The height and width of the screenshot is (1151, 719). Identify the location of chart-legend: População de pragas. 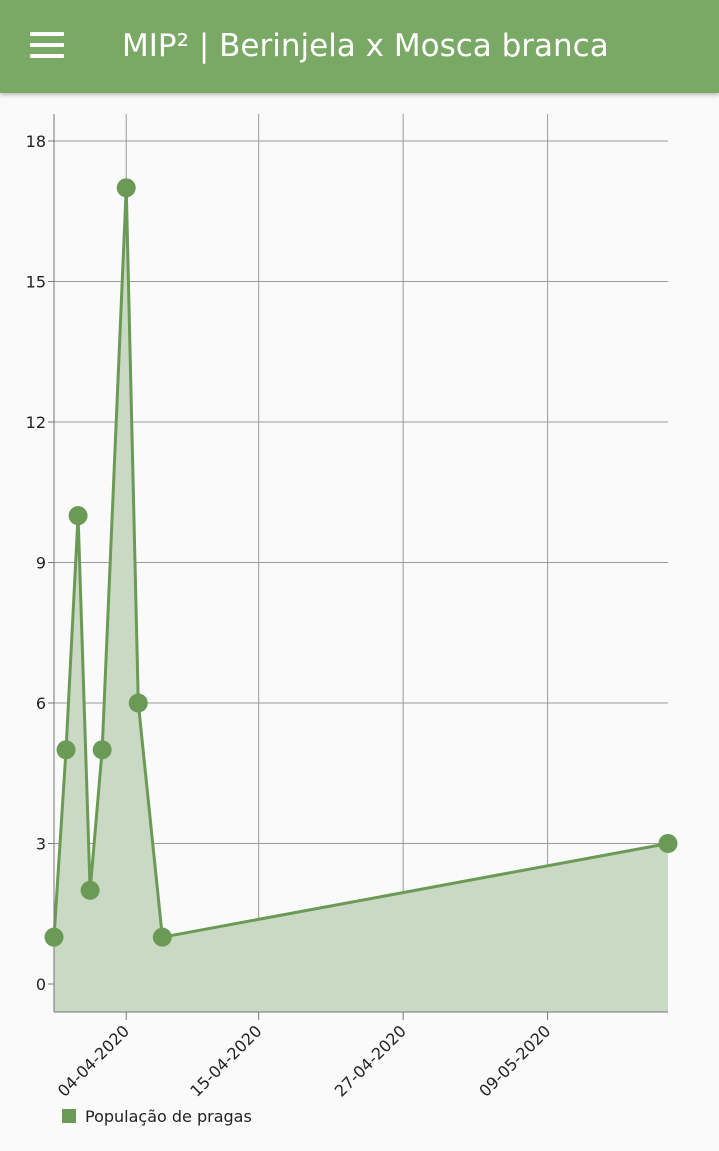
(157, 1116).